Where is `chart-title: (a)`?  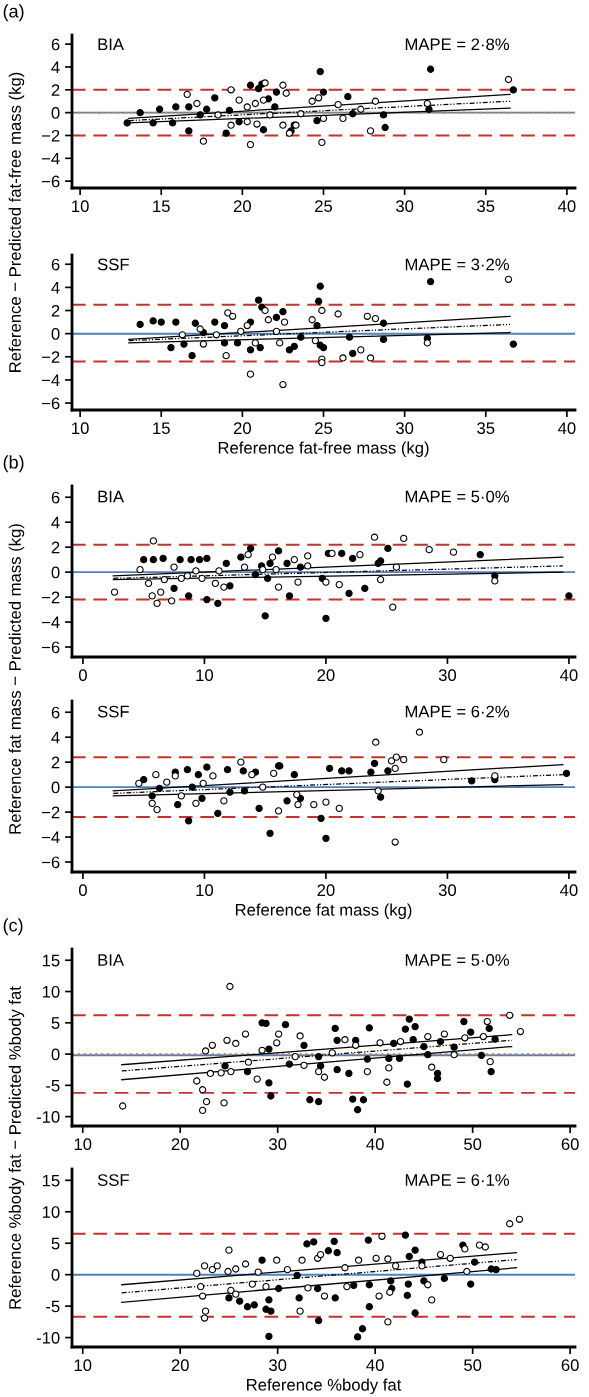 chart-title: (a) is located at coordinates (13, 13).